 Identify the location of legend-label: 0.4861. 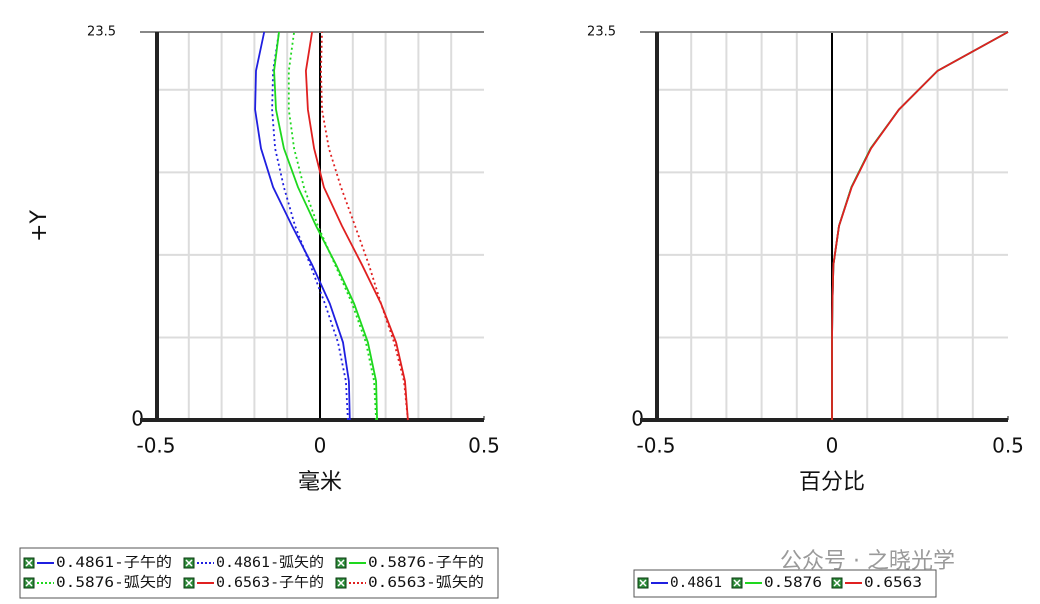
(696, 583).